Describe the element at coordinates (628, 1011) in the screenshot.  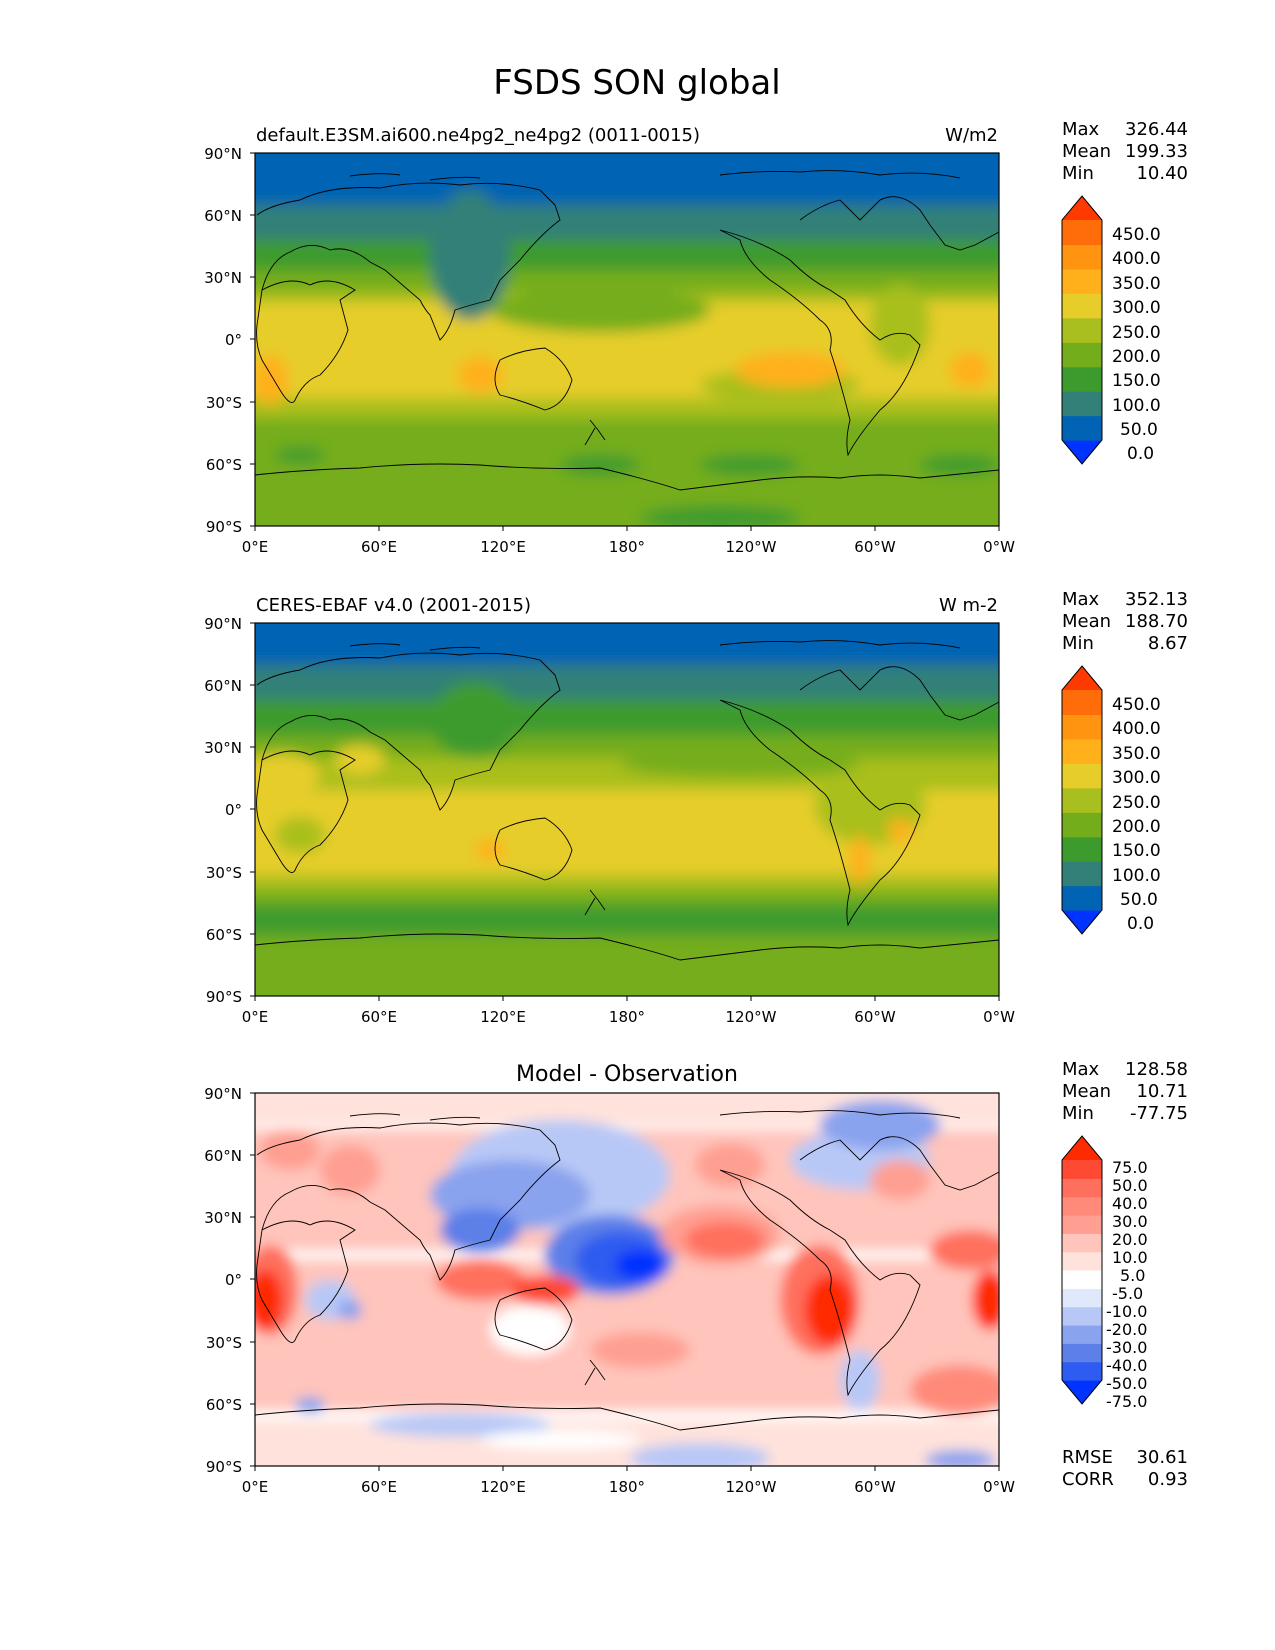
I see `panel-observation-lon-ticks: 0°E 60°E 120°E 180° 120°W 60°W 0°W` at that location.